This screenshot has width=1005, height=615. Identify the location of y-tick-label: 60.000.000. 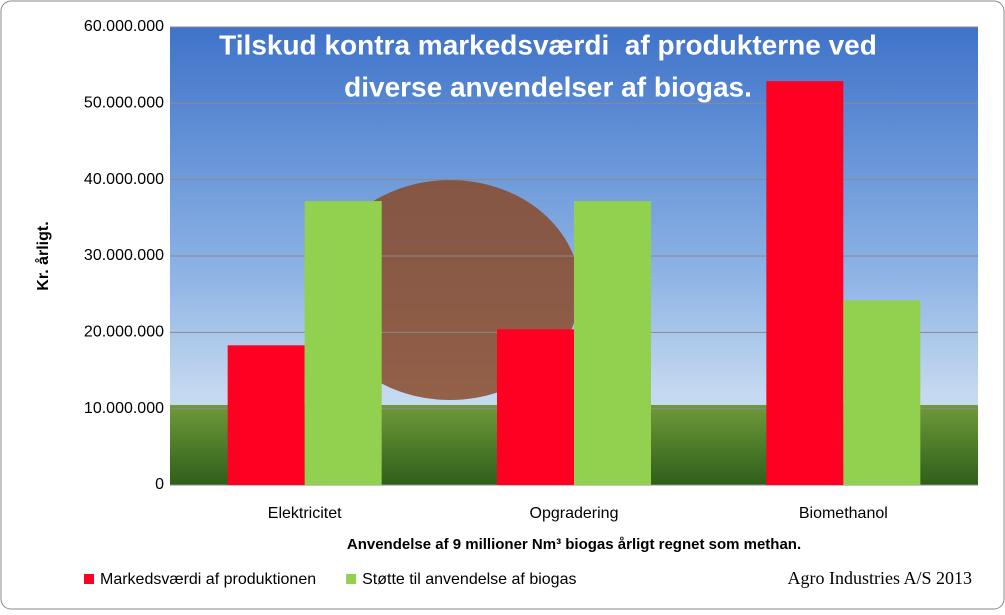
(124, 26).